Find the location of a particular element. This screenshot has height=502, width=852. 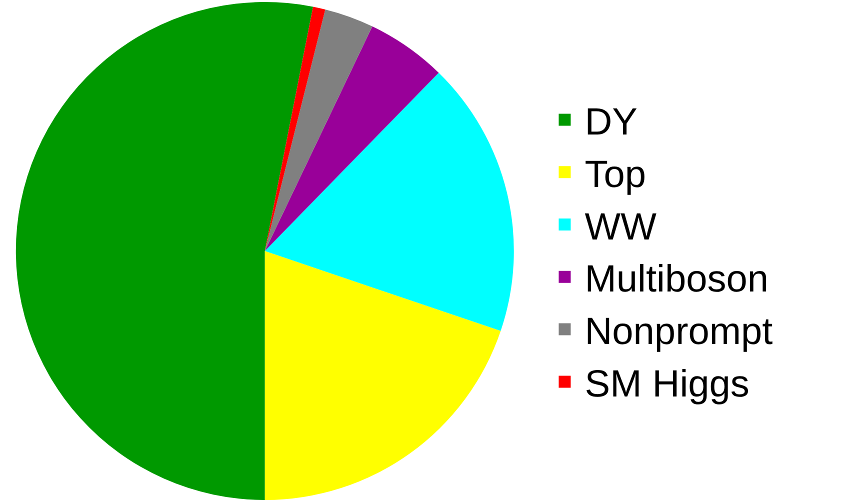

legend-label: SM Higgs is located at coordinates (667, 385).